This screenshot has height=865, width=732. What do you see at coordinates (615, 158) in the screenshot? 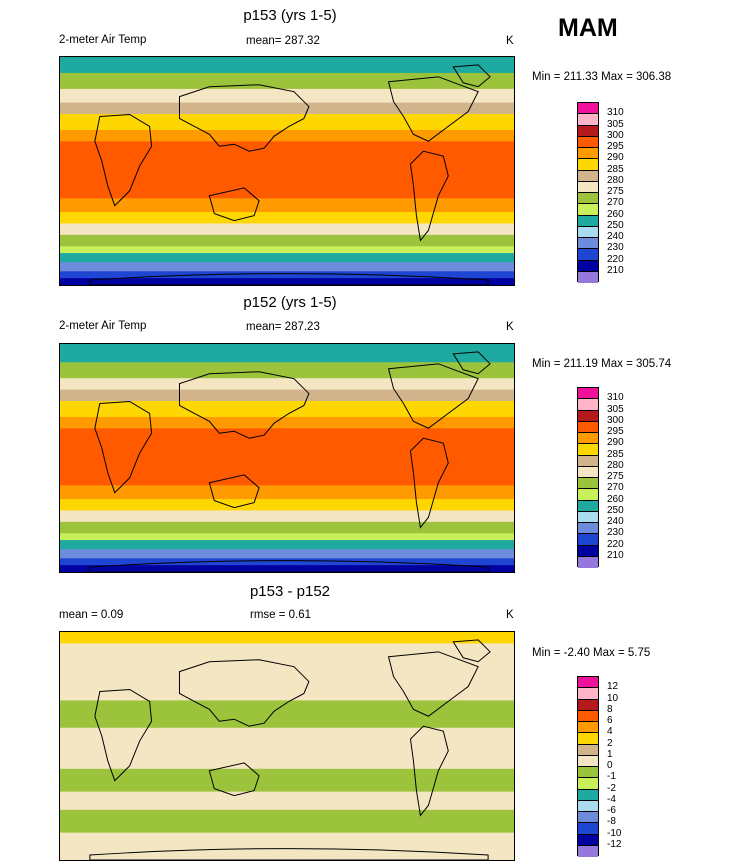
I see `legend-tick-label: 290` at bounding box center [615, 158].